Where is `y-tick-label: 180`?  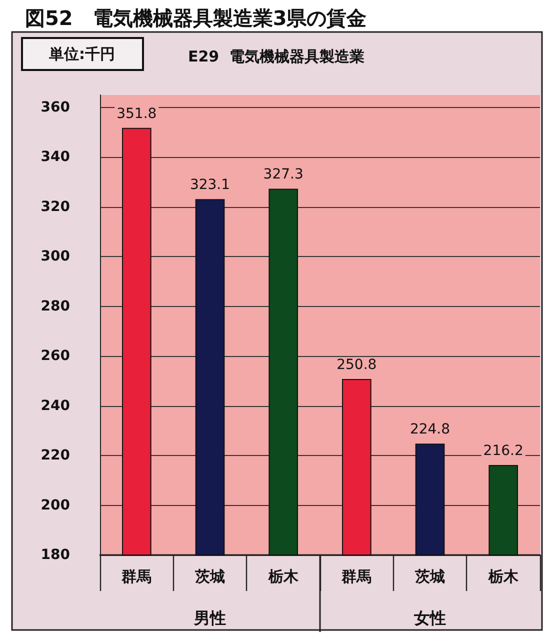
y-tick-label: 180 is located at coordinates (55, 555).